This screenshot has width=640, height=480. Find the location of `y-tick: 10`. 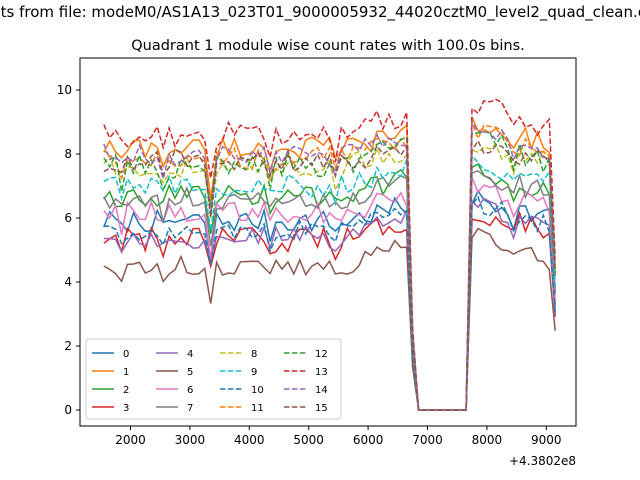

y-tick: 10 is located at coordinates (68, 90).